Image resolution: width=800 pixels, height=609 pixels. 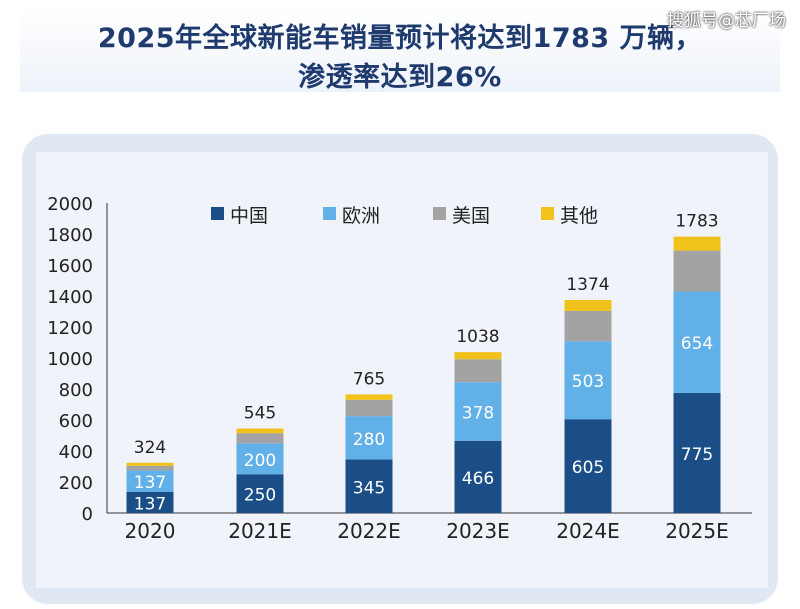 I want to click on data-label-中国: 775, so click(x=697, y=455).